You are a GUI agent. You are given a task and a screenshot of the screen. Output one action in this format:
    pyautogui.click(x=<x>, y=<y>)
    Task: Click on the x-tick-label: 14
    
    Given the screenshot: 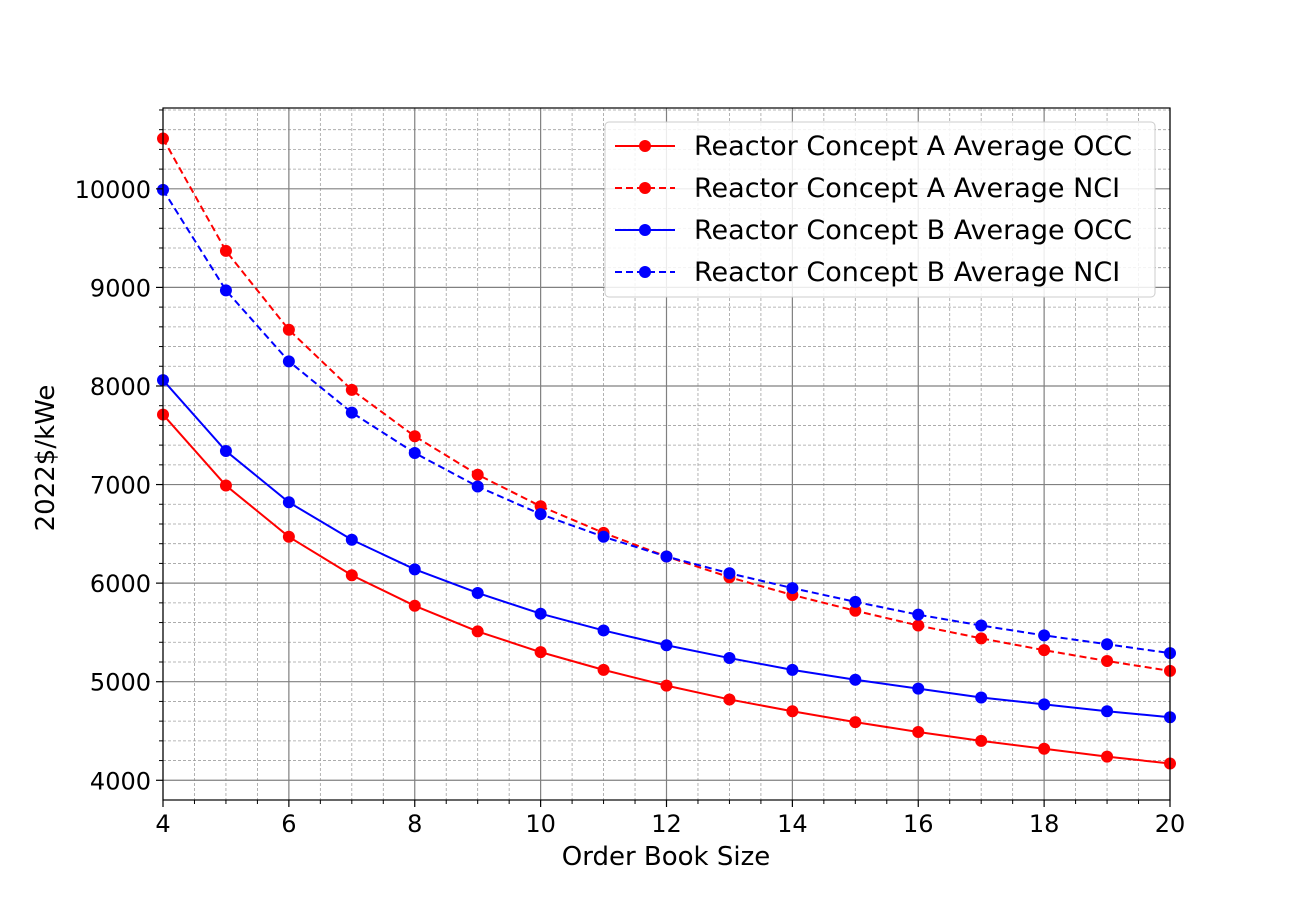 What is the action you would take?
    pyautogui.click(x=792, y=824)
    